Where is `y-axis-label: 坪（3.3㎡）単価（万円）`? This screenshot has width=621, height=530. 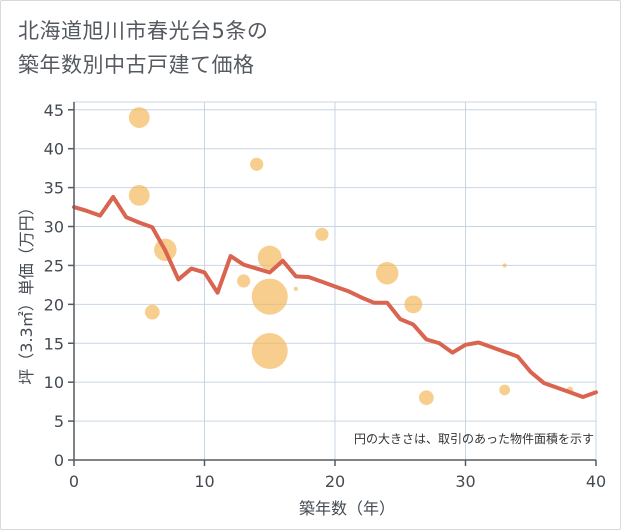 y-axis-label: 坪（3.3㎡）単価（万円） is located at coordinates (26, 291).